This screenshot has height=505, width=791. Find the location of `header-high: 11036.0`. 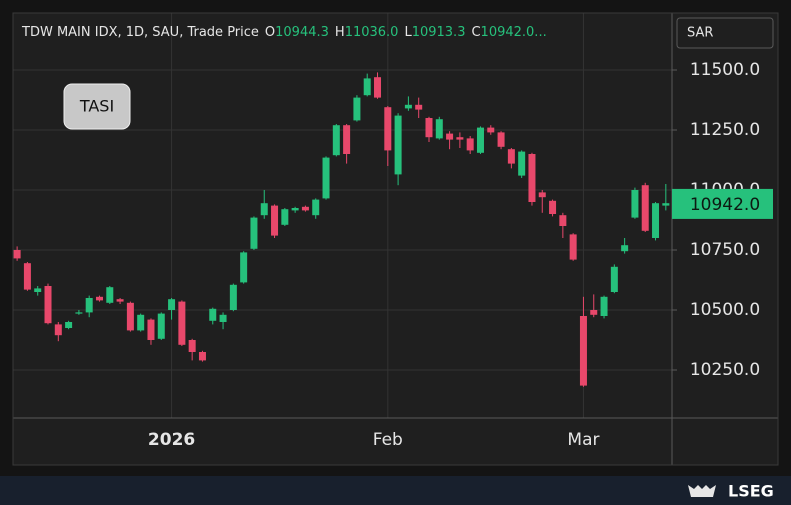

header-high: 11036.0 is located at coordinates (372, 32).